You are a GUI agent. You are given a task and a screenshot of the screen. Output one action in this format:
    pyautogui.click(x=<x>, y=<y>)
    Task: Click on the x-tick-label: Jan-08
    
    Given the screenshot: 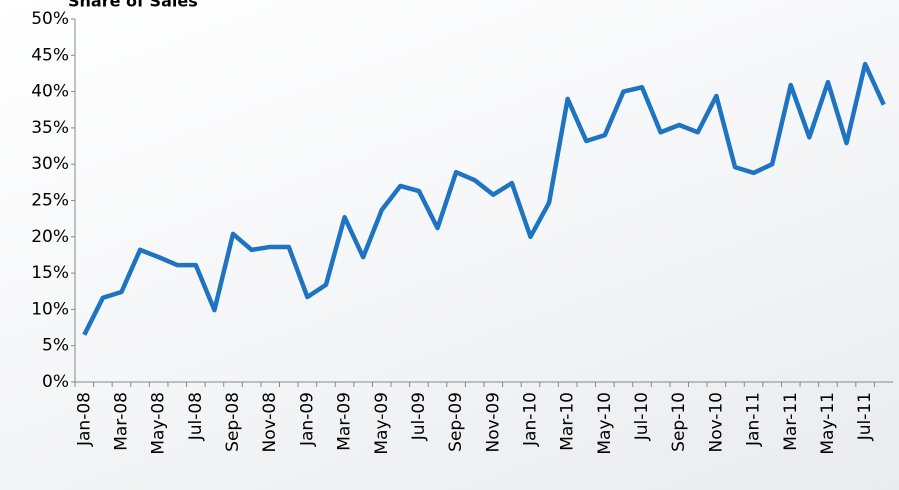 What is the action you would take?
    pyautogui.click(x=84, y=419)
    